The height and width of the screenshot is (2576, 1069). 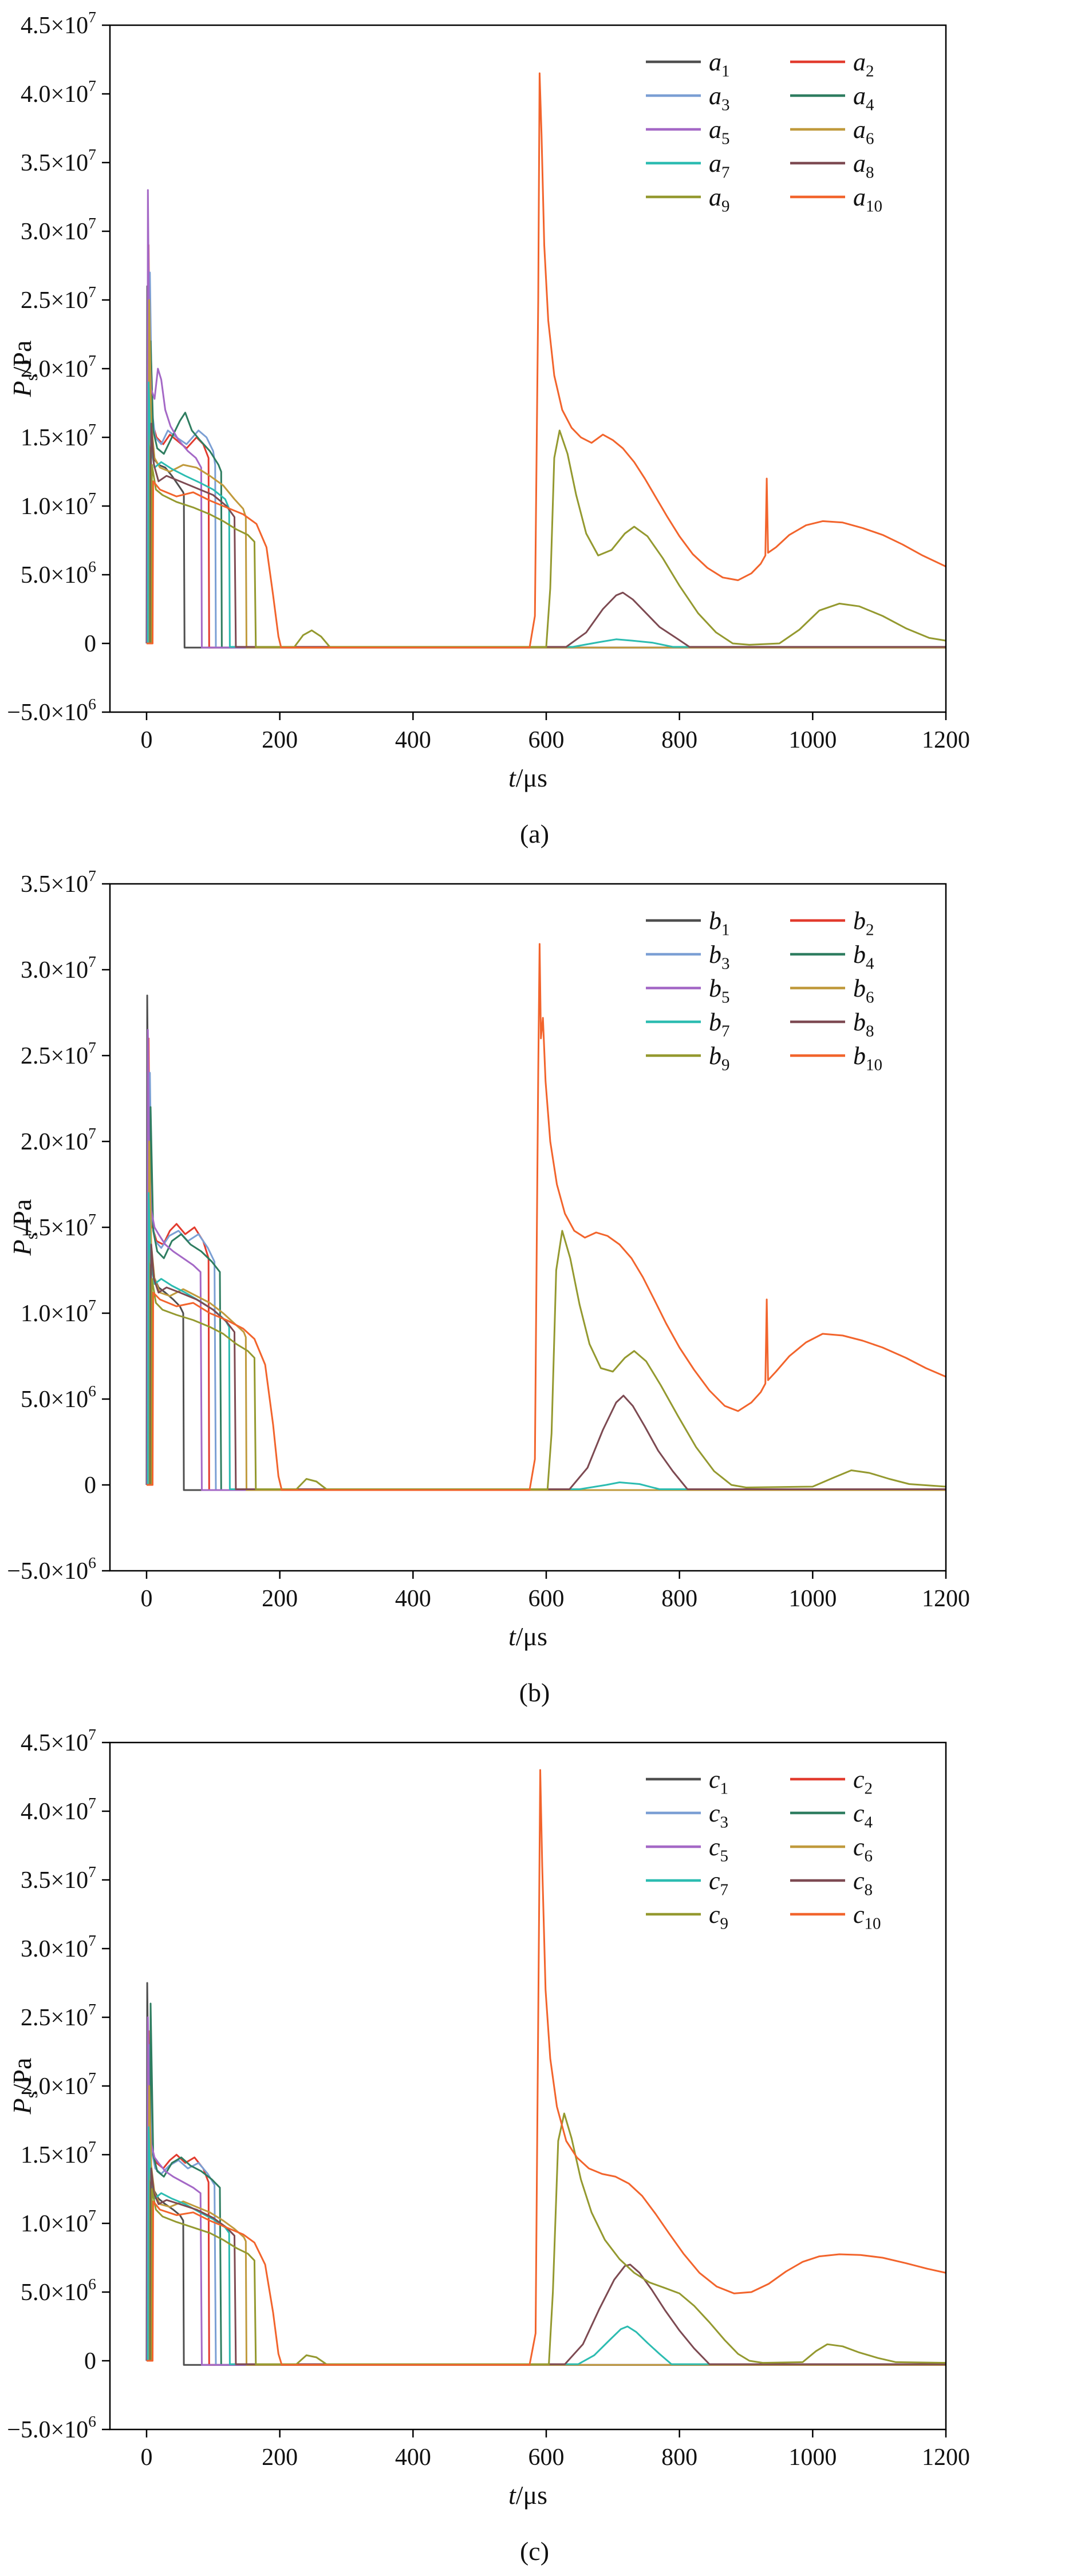 I want to click on svg-text: c3, so click(x=719, y=1815).